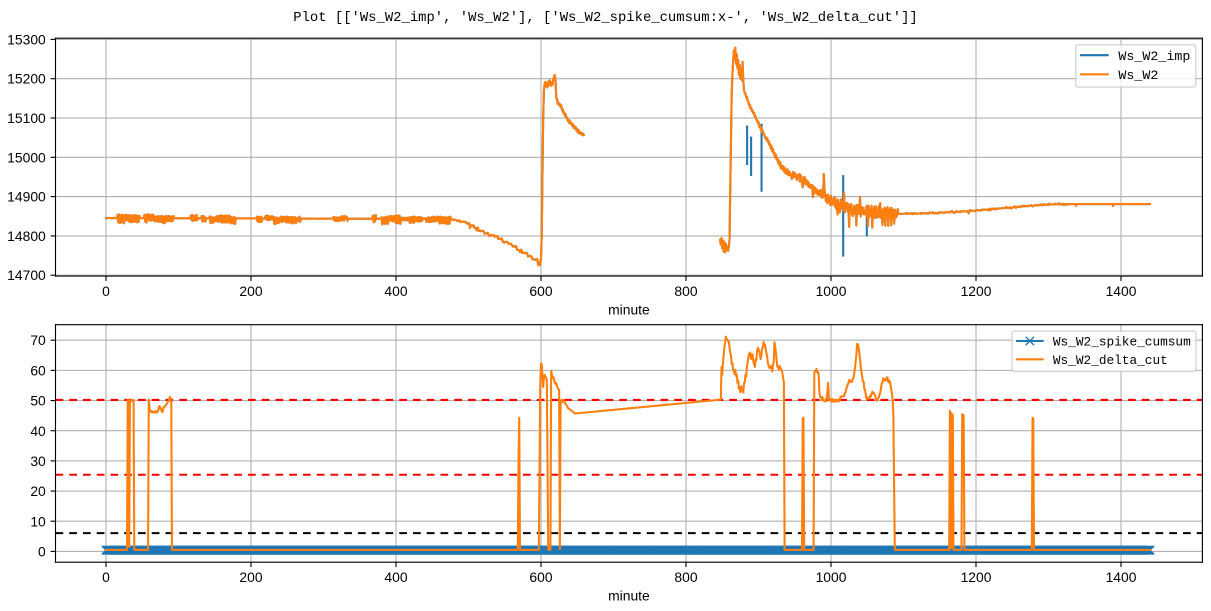 The height and width of the screenshot is (611, 1211). I want to click on svg-text: 15000, so click(26, 157).